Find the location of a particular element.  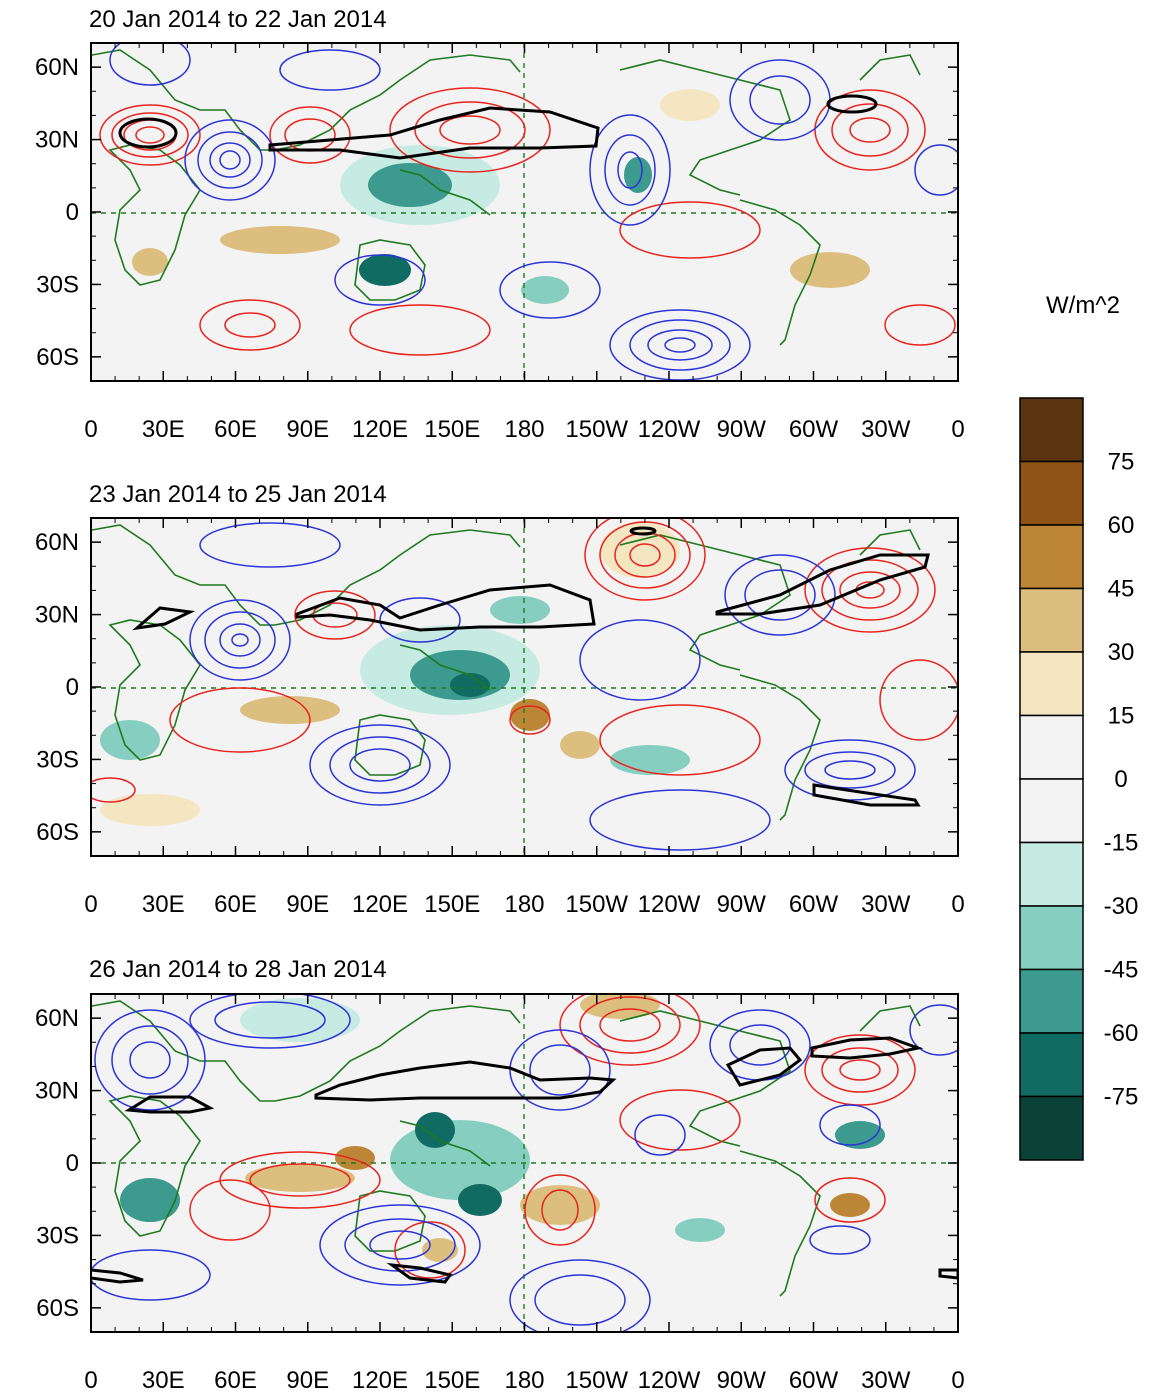

colorbar-labels: 75 60 45 30 15 0 -15 -30 -45 -60 -75 is located at coordinates (1121, 780).